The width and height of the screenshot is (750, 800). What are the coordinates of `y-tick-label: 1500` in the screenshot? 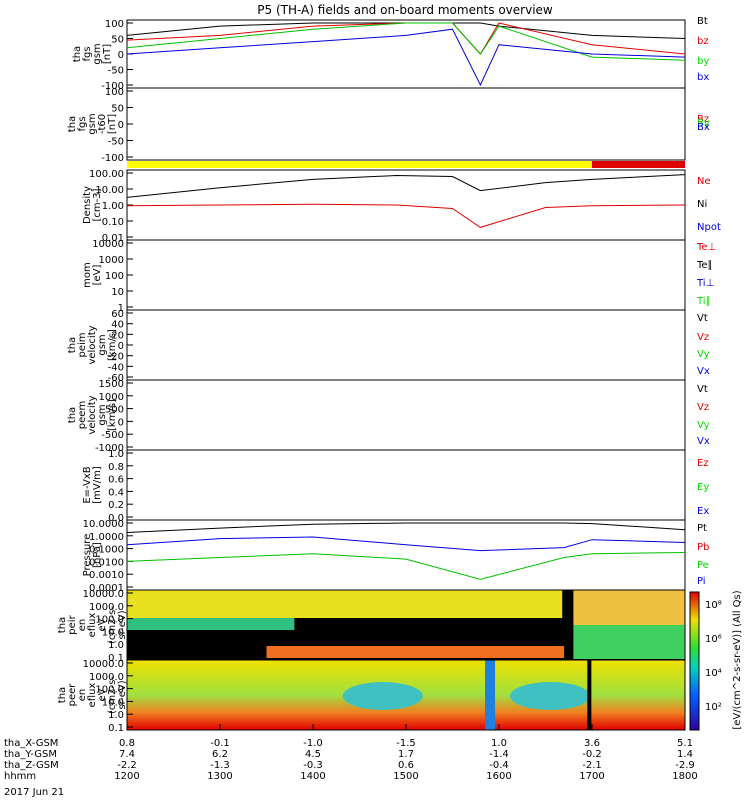 It's located at (111, 384).